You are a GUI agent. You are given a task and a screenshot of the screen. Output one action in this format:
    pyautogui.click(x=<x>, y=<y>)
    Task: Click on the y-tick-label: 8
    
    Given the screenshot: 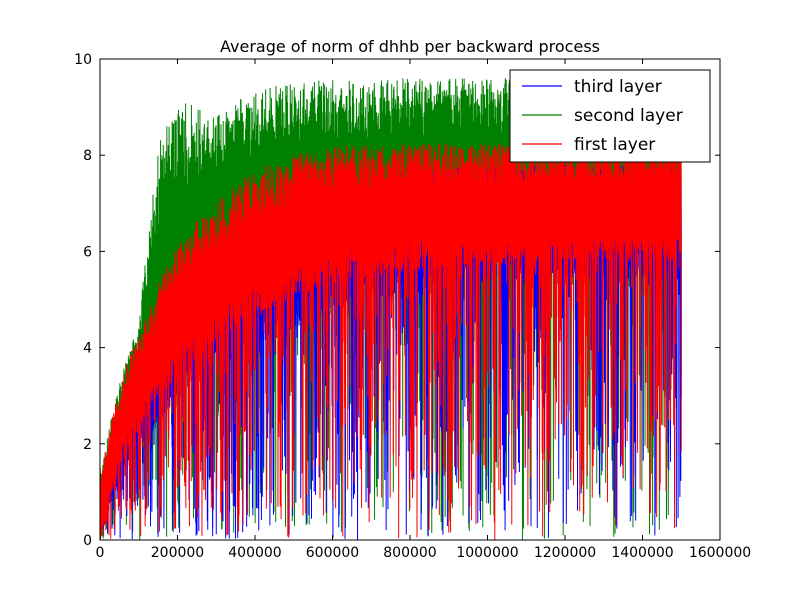 What is the action you would take?
    pyautogui.click(x=87, y=156)
    